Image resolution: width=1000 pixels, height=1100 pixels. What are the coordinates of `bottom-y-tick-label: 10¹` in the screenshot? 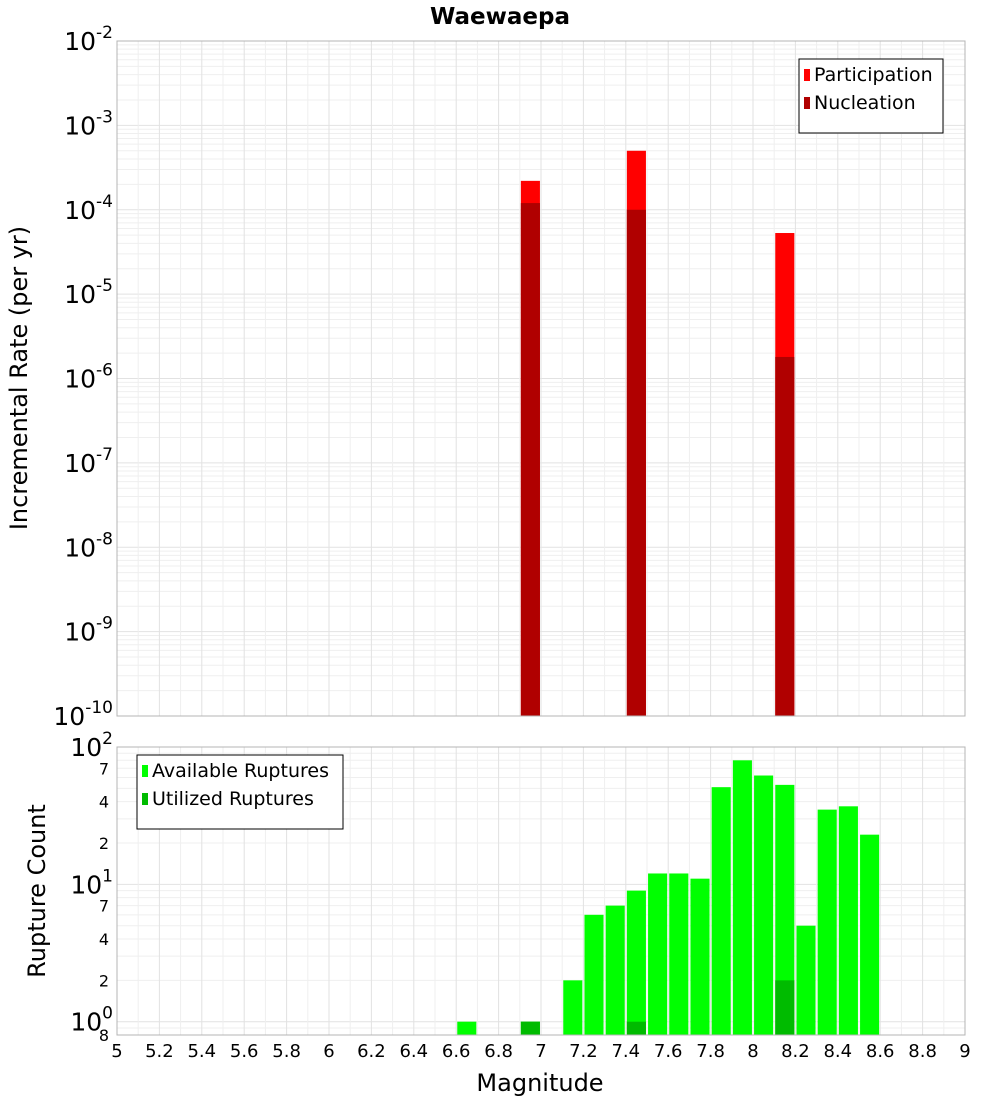 It's located at (91, 882).